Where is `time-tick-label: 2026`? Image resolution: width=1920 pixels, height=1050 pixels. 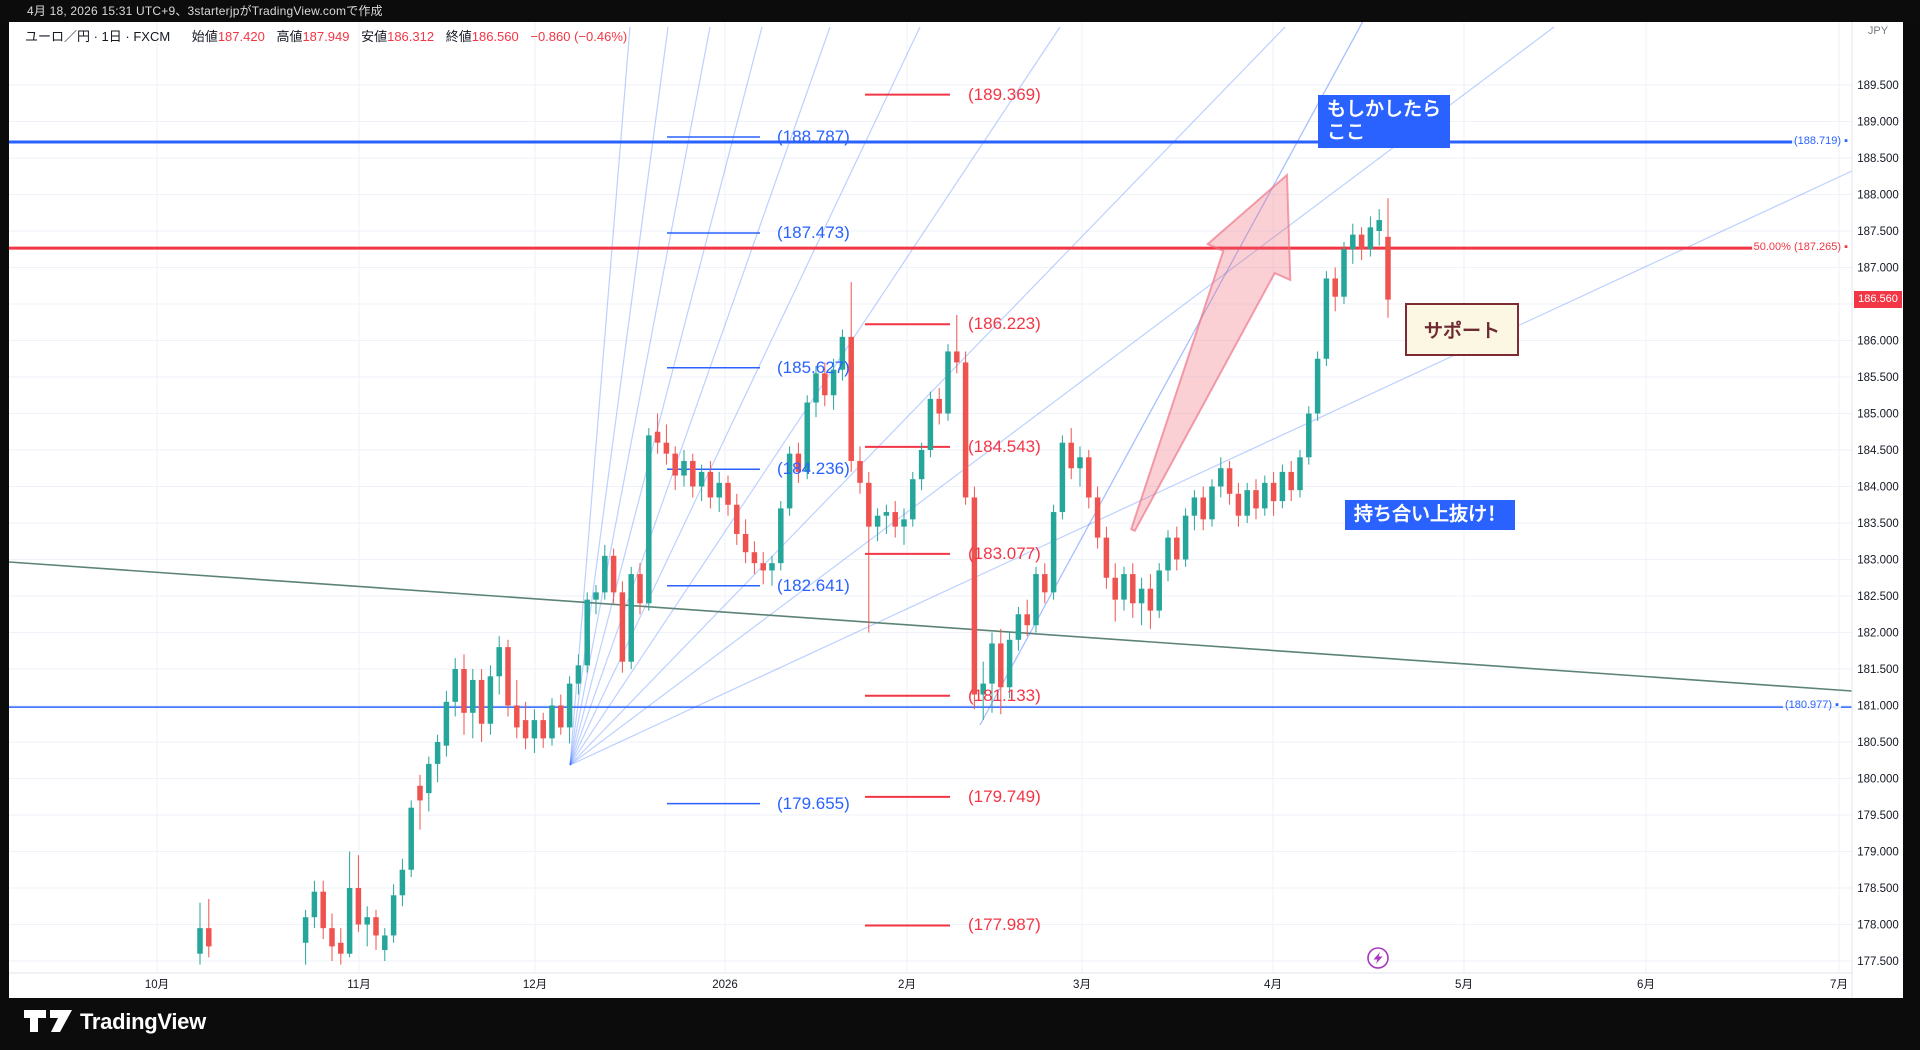
time-tick-label: 2026 is located at coordinates (725, 985).